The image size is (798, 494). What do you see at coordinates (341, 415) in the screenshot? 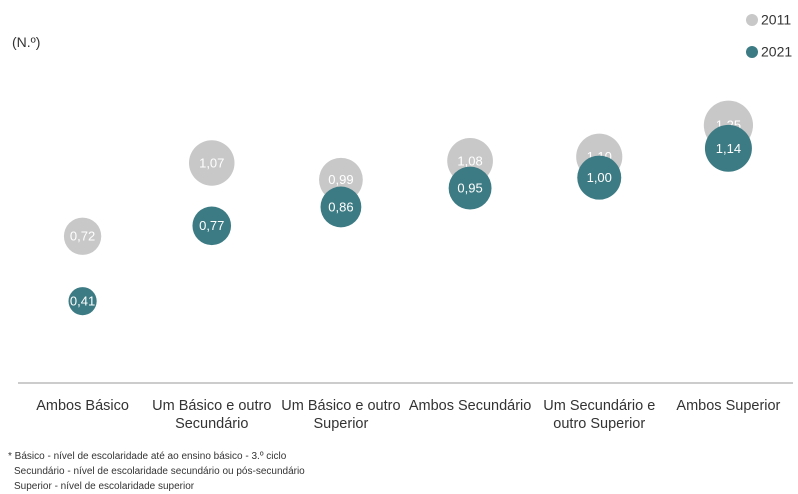
I see `x-tick-label: Um Básico e outro Superior` at bounding box center [341, 415].